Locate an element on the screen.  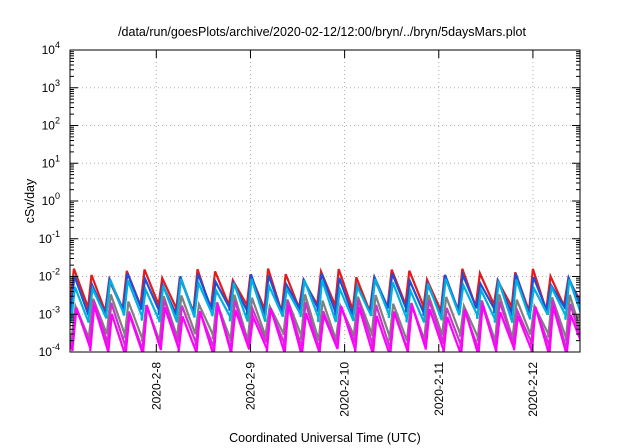
y-tick-label: 10¹ is located at coordinates (51, 161).